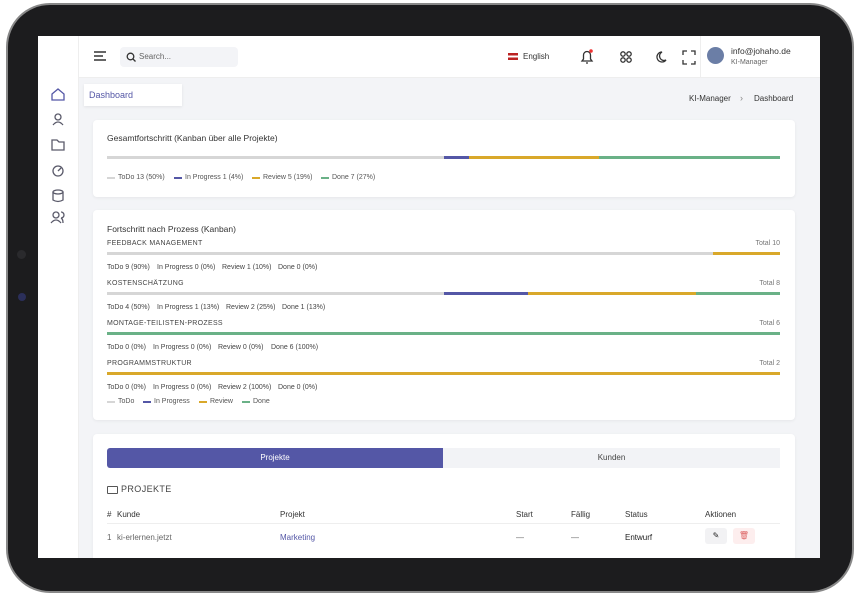 The height and width of the screenshot is (597, 860). What do you see at coordinates (636, 514) in the screenshot?
I see `column-header: Status` at bounding box center [636, 514].